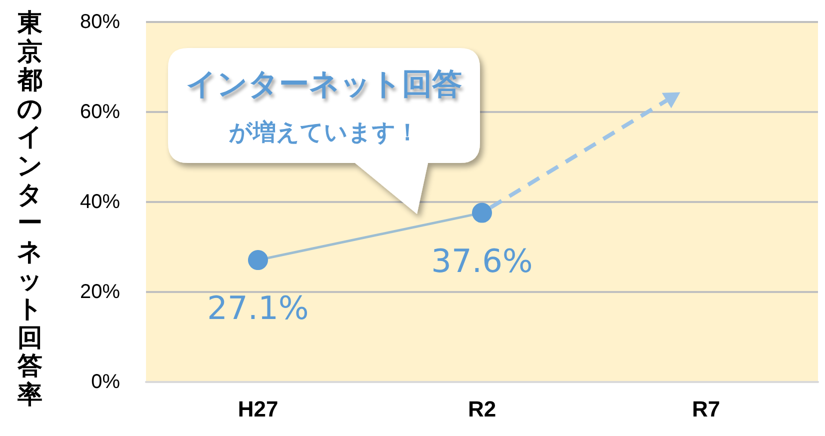 The width and height of the screenshot is (825, 436). What do you see at coordinates (105, 382) in the screenshot?
I see `y-tick-label: 0%` at bounding box center [105, 382].